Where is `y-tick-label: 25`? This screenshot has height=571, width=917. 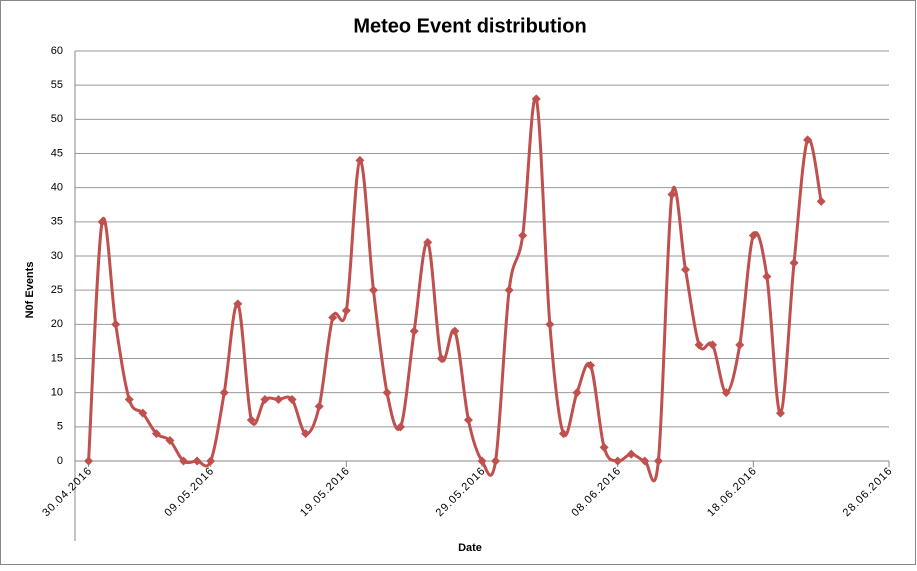 y-tick-label: 25 is located at coordinates (57, 290).